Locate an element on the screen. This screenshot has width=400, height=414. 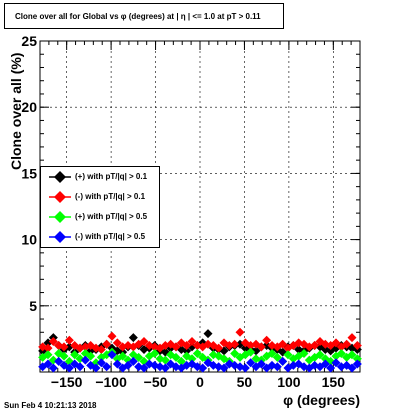
y-tick-label: 5 is located at coordinates (33, 306).